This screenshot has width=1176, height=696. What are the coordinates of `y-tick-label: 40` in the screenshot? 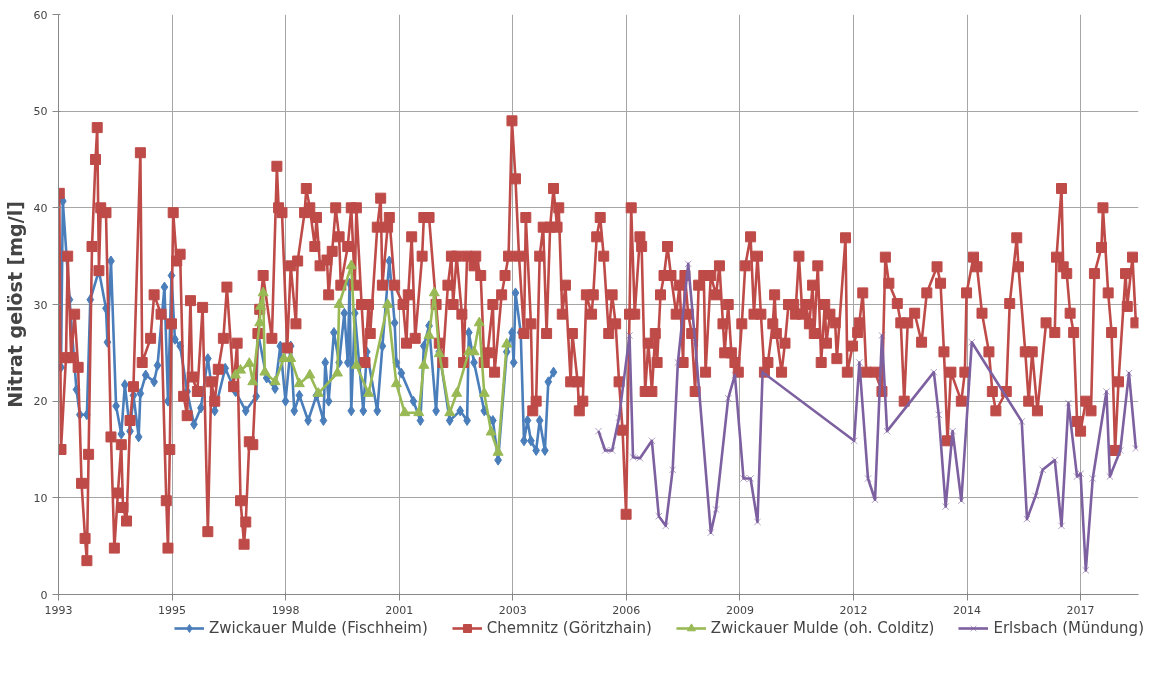 It's located at (40, 208).